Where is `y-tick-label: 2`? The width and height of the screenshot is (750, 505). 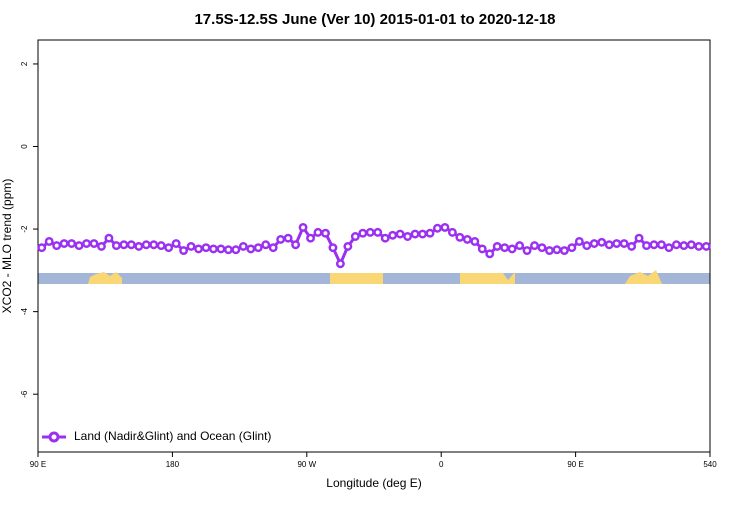 y-tick-label: 2 is located at coordinates (24, 63).